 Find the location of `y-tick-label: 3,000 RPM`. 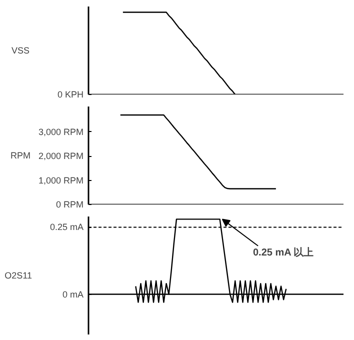

y-tick-label: 3,000 RPM is located at coordinates (61, 131).